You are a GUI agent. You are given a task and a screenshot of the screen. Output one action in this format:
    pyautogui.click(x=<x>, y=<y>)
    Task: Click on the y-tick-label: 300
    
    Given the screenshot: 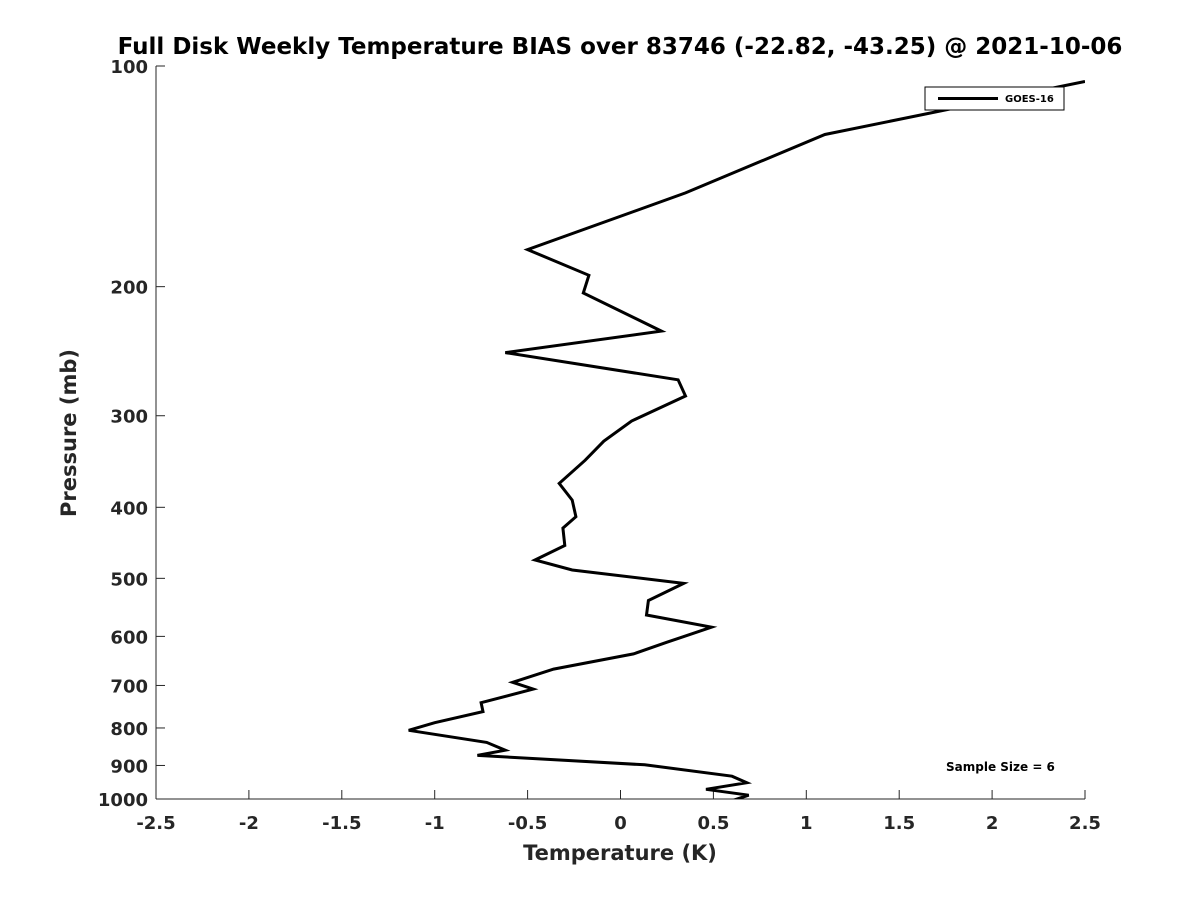 What is the action you would take?
    pyautogui.click(x=129, y=417)
    